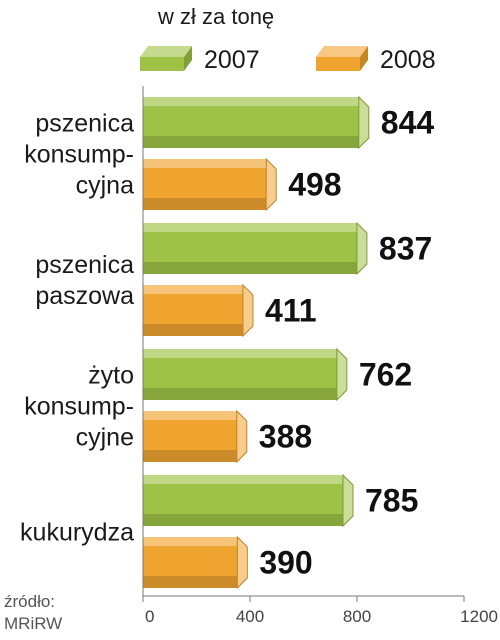 This screenshot has width=500, height=640. Describe the element at coordinates (200, 60) in the screenshot. I see `legend-item-2007: 2007` at that location.